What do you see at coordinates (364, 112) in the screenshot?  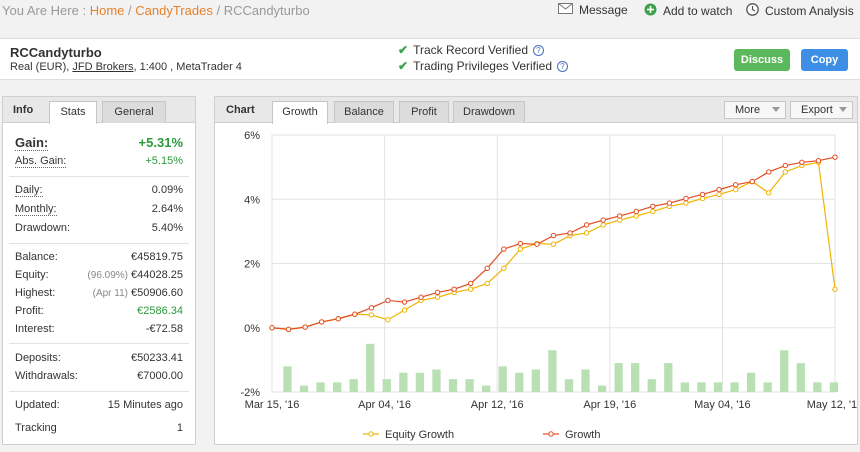 I see `tab-balance: Balance` at bounding box center [364, 112].